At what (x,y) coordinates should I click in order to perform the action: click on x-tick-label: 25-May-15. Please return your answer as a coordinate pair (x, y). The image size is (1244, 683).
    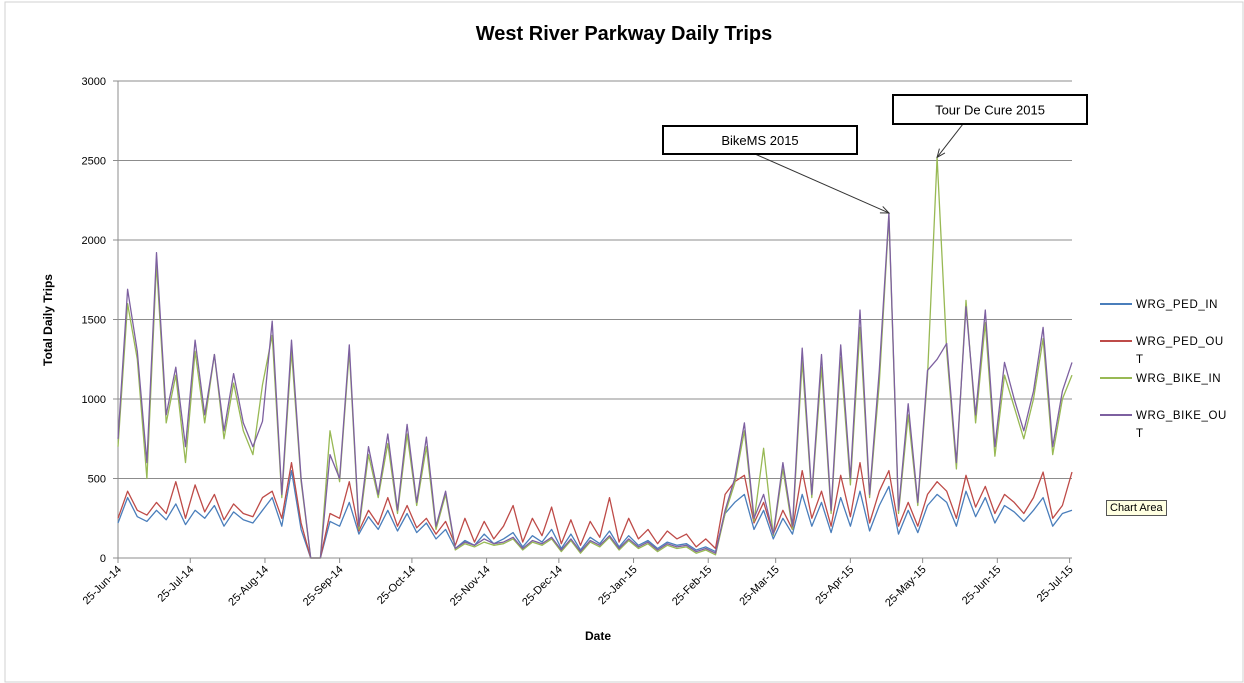
    Looking at the image, I should click on (906, 587).